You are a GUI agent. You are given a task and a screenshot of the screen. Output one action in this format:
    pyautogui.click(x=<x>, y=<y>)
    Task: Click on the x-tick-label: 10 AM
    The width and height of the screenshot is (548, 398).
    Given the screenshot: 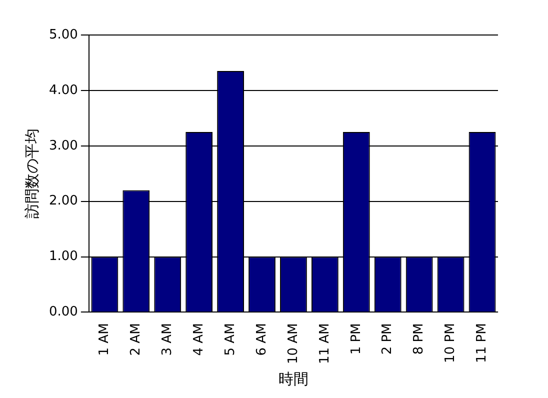 What is the action you would take?
    pyautogui.click(x=293, y=343)
    